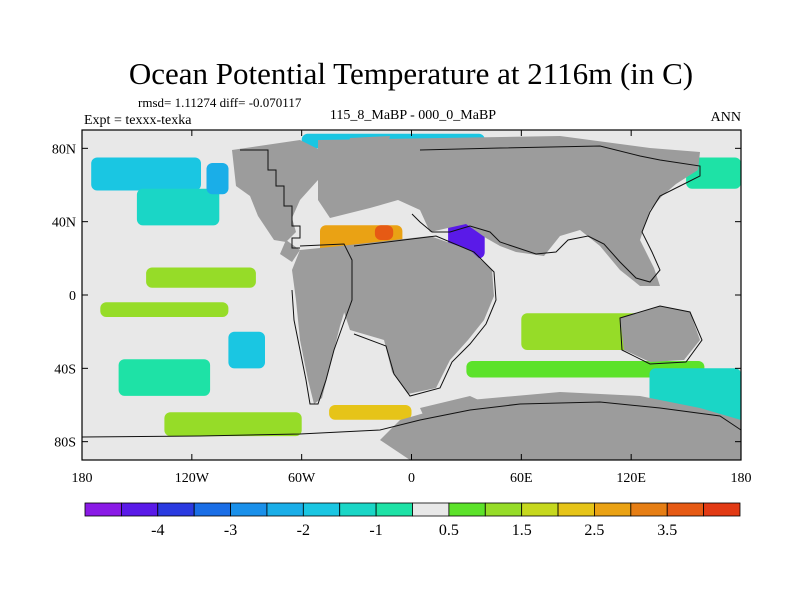  Describe the element at coordinates (631, 478) in the screenshot. I see `x-tick-label: 120E` at that location.